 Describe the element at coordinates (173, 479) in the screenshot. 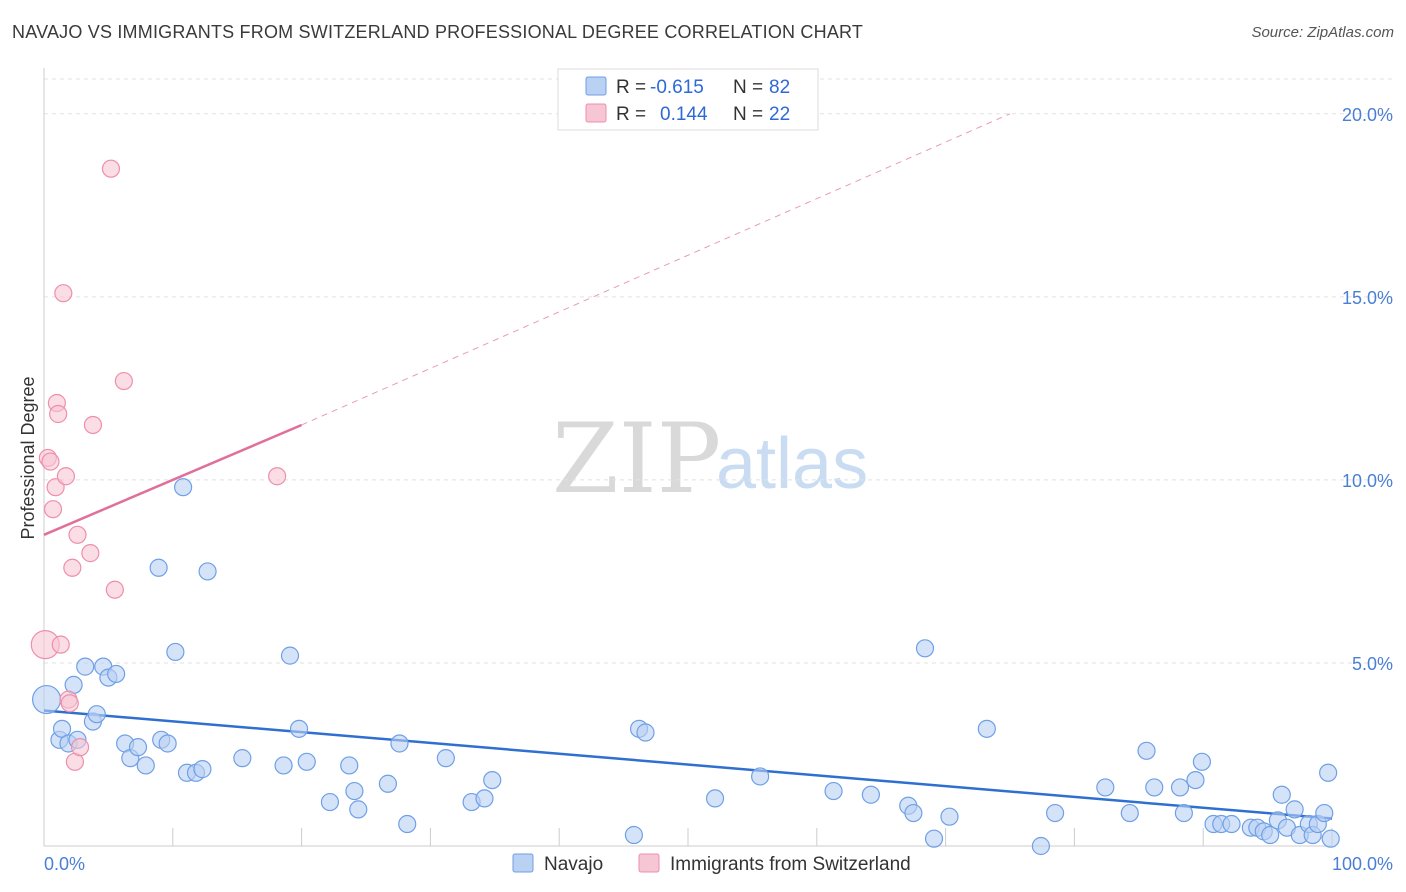

I see `trend-line-swiss` at that location.